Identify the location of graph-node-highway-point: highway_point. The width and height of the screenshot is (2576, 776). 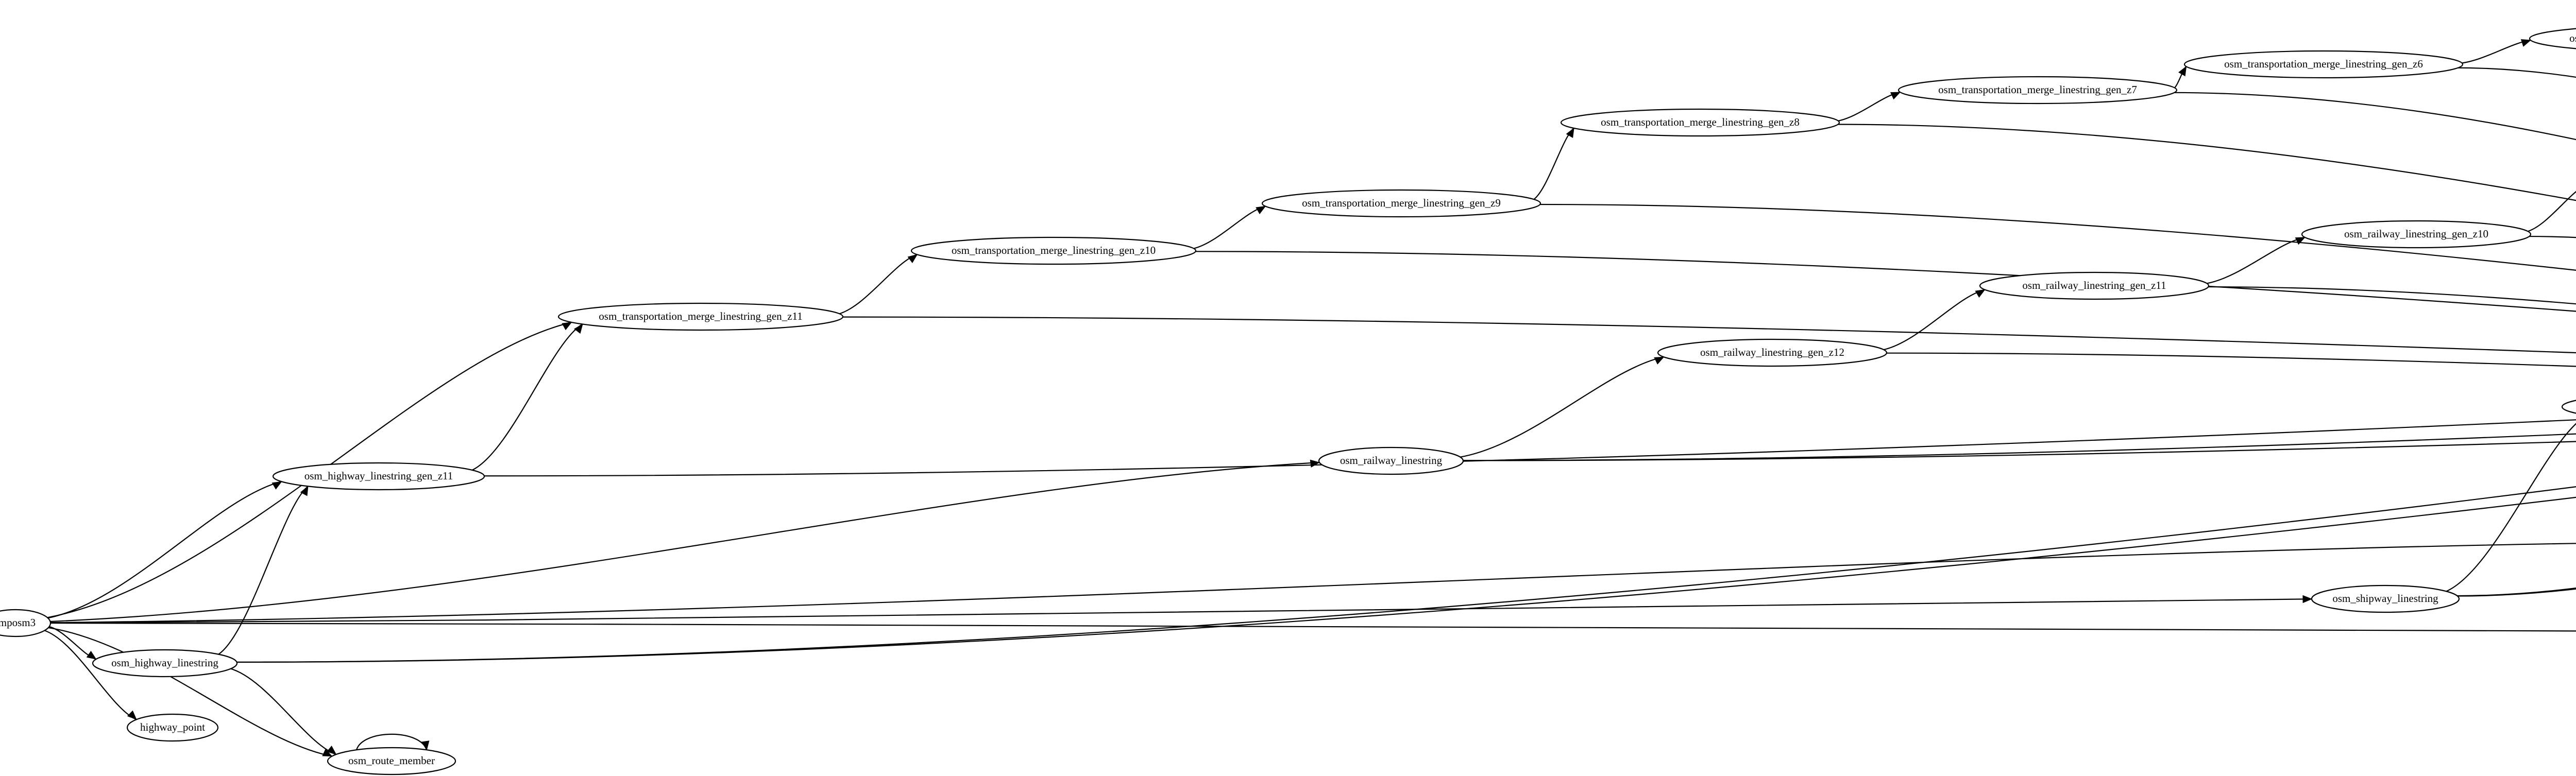
(172, 727).